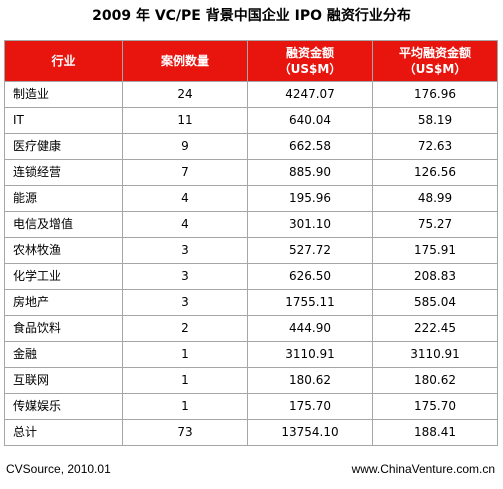  I want to click on table-row: 房地产 3 1755.11 585.04, so click(251, 302).